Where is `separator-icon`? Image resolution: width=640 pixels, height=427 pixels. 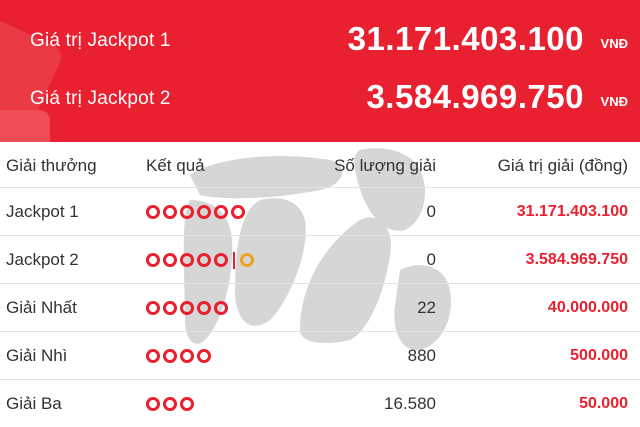
separator-icon is located at coordinates (234, 260).